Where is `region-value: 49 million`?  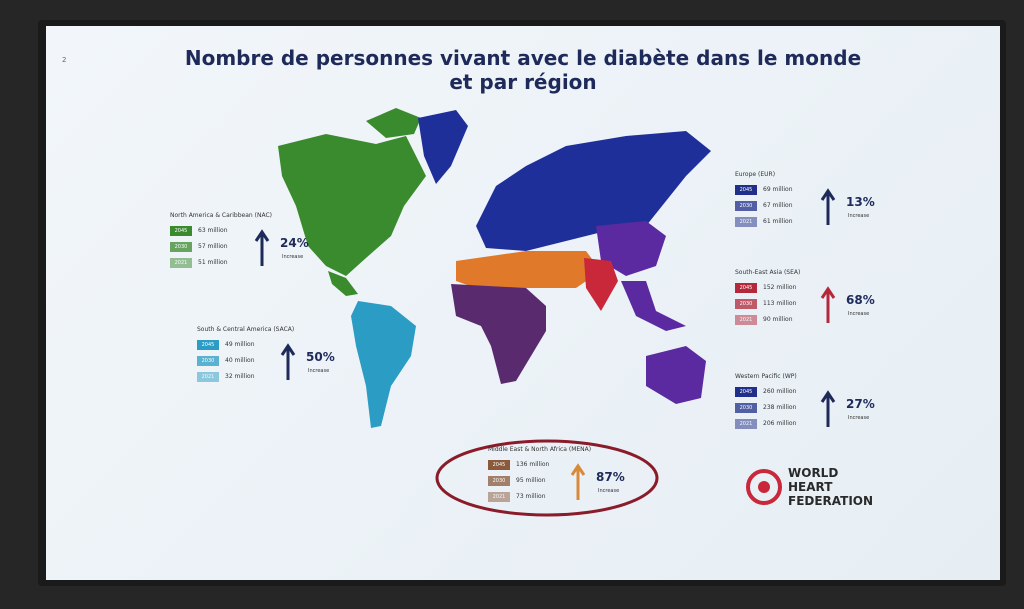 region-value: 49 million is located at coordinates (240, 344).